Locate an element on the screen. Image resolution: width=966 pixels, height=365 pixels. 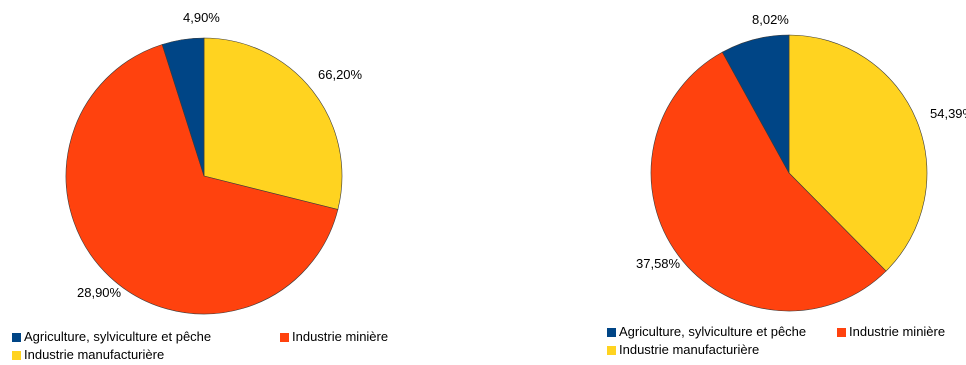
data-label: 28,90% is located at coordinates (99, 292).